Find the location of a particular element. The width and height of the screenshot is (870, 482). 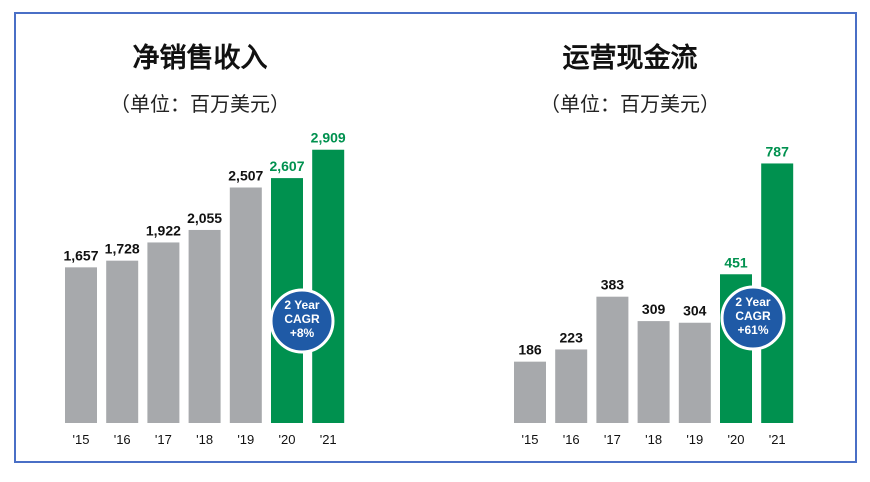

value-label-1-1: 223 is located at coordinates (572, 337).